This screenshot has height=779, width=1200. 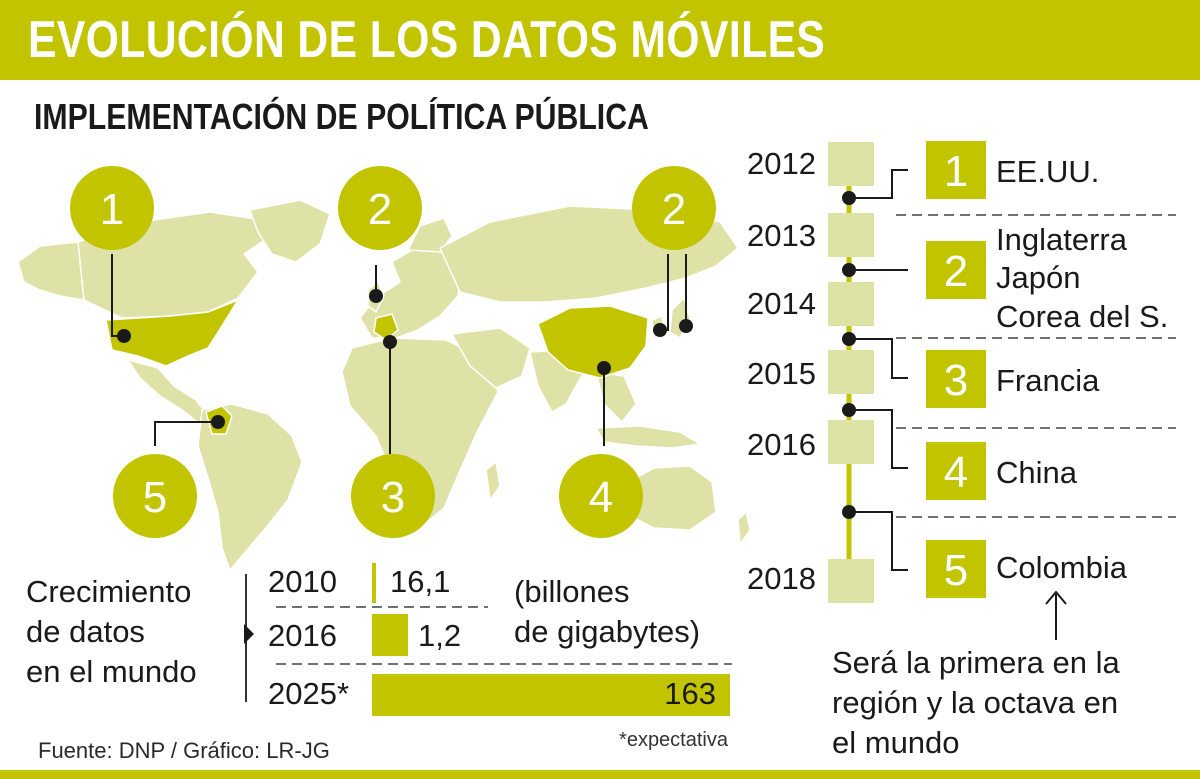 What do you see at coordinates (85, 631) in the screenshot?
I see `chart-title-line-2: de datos` at bounding box center [85, 631].